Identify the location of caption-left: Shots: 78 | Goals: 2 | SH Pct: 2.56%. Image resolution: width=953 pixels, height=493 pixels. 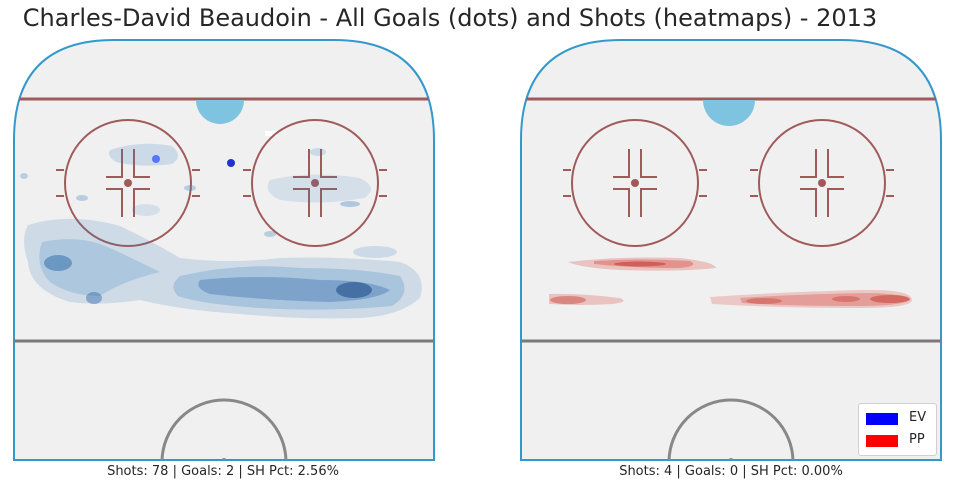
(223, 471).